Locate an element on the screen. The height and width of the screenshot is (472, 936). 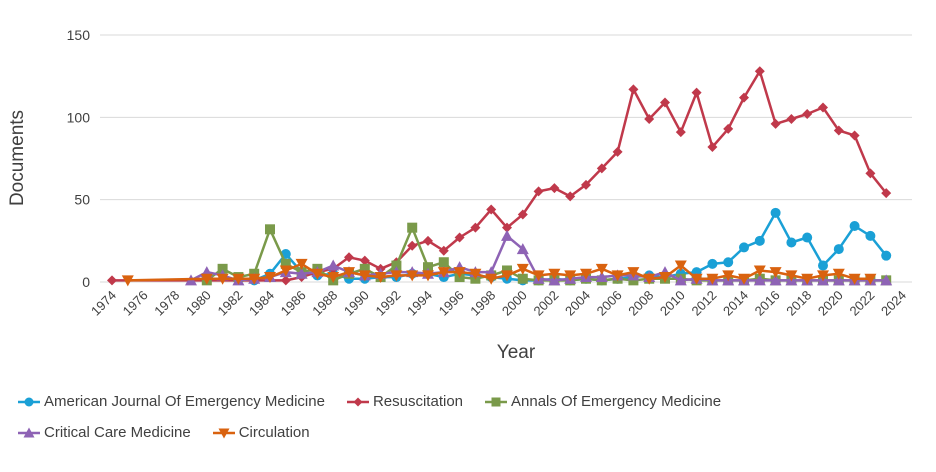
x-tick-label: 1996 is located at coordinates (451, 303).